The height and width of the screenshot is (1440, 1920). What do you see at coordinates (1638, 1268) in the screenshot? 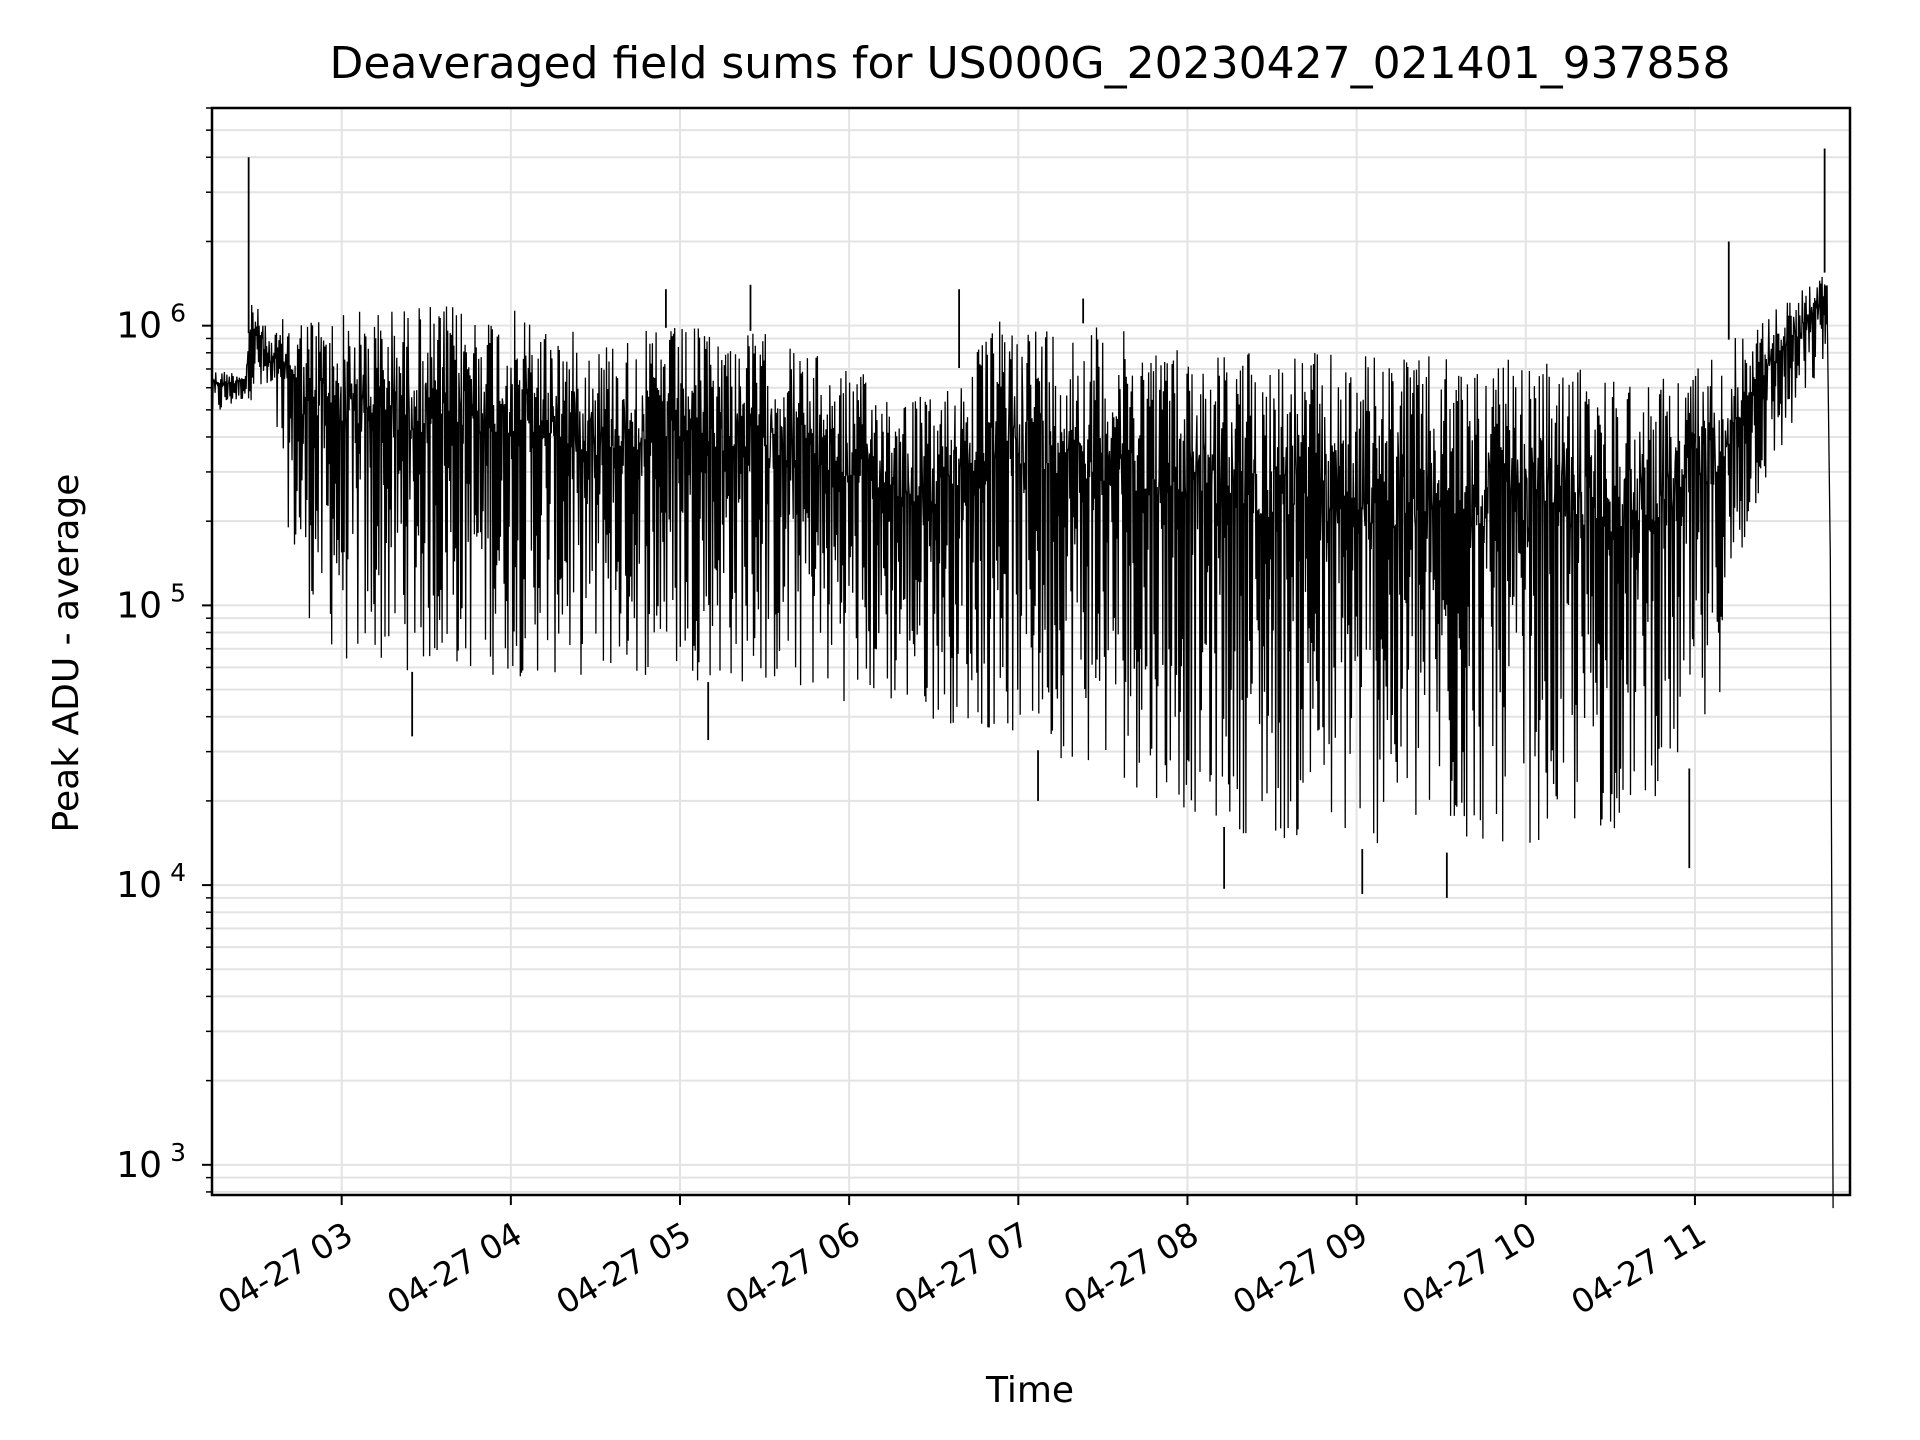
I see `x-tick-label: 04-27 11` at bounding box center [1638, 1268].